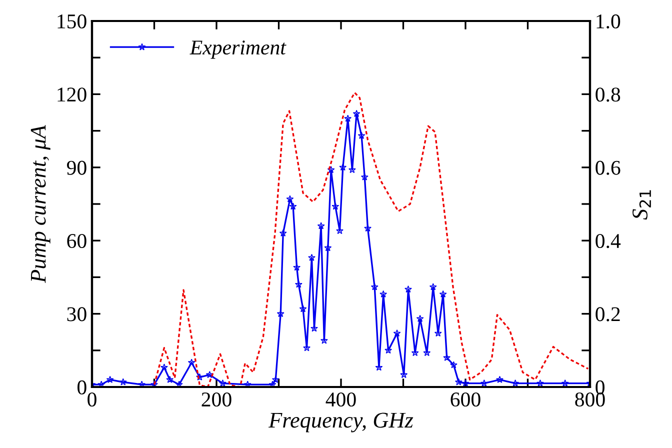  What do you see at coordinates (238, 49) in the screenshot?
I see `legend-label: Experiment` at bounding box center [238, 49].